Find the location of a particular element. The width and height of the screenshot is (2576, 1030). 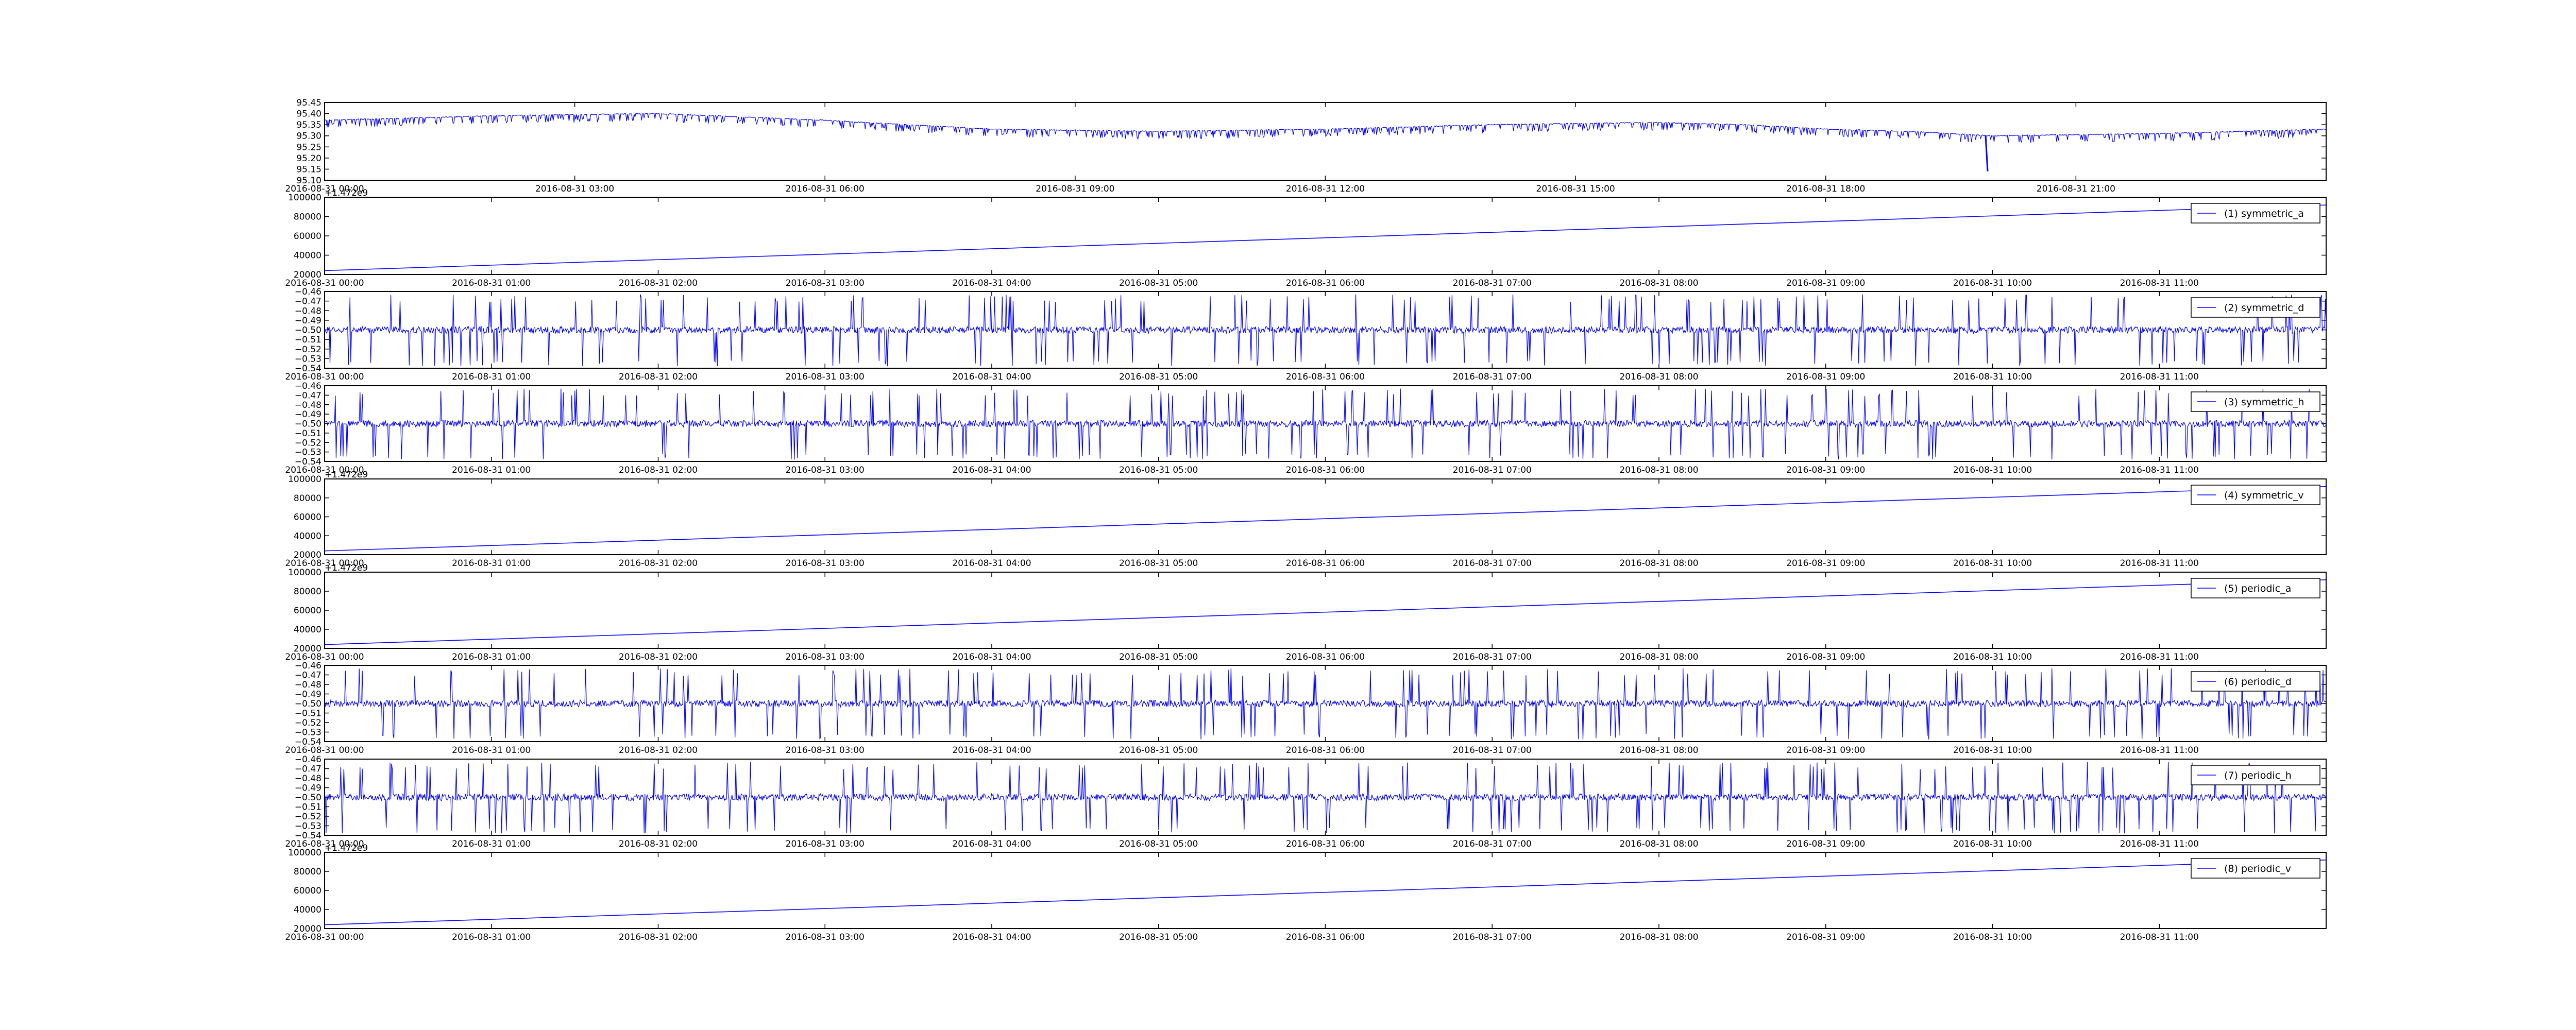

legend: (7) periodic_h is located at coordinates (2255, 775).